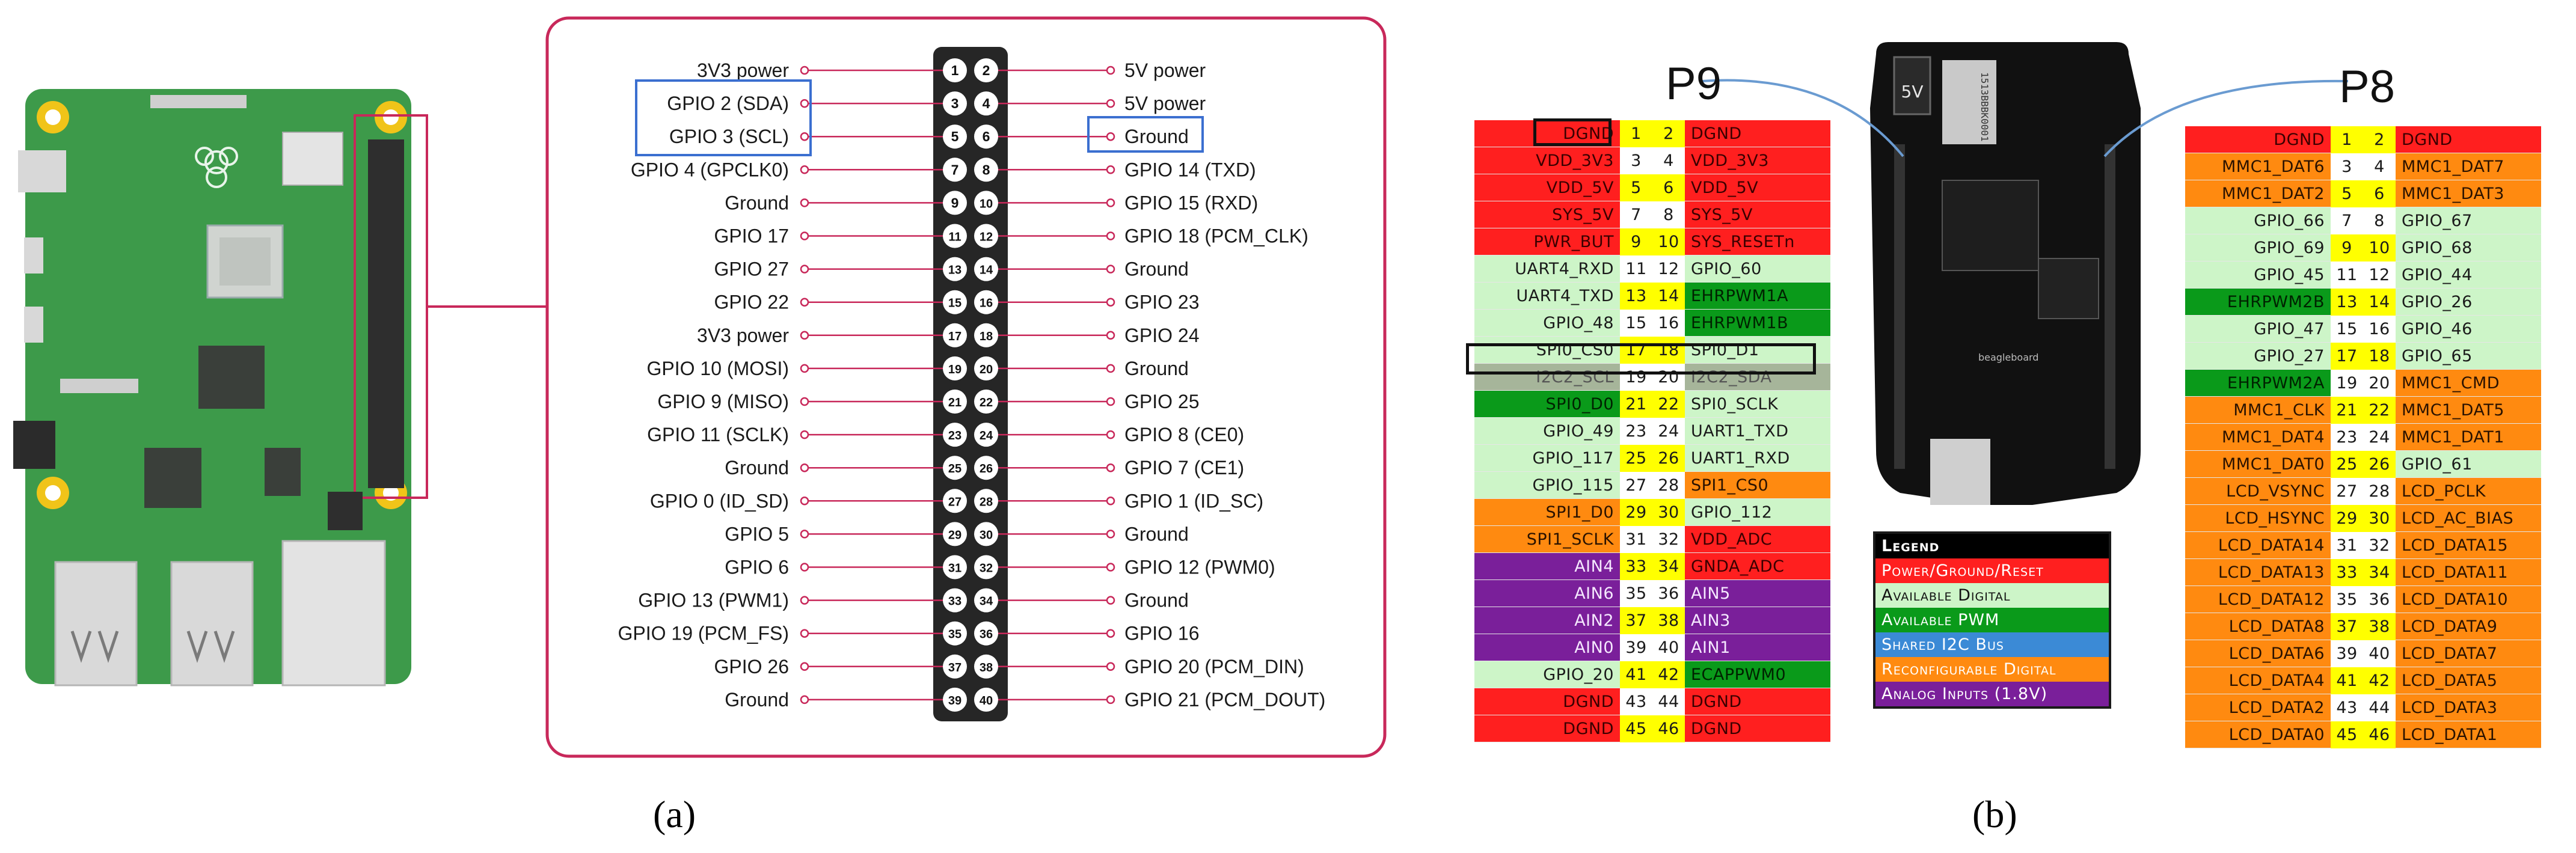  I want to click on raspberry-pi-board, so click(220, 387).